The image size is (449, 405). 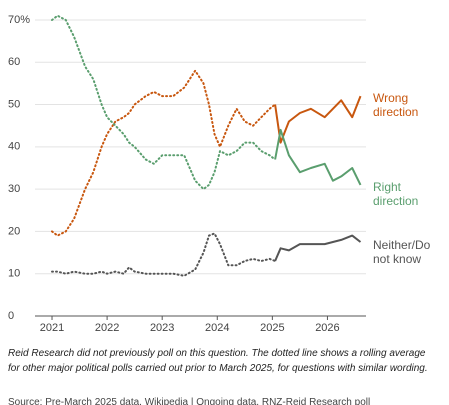 I want to click on y-tick-label: 70%, so click(x=19, y=20).